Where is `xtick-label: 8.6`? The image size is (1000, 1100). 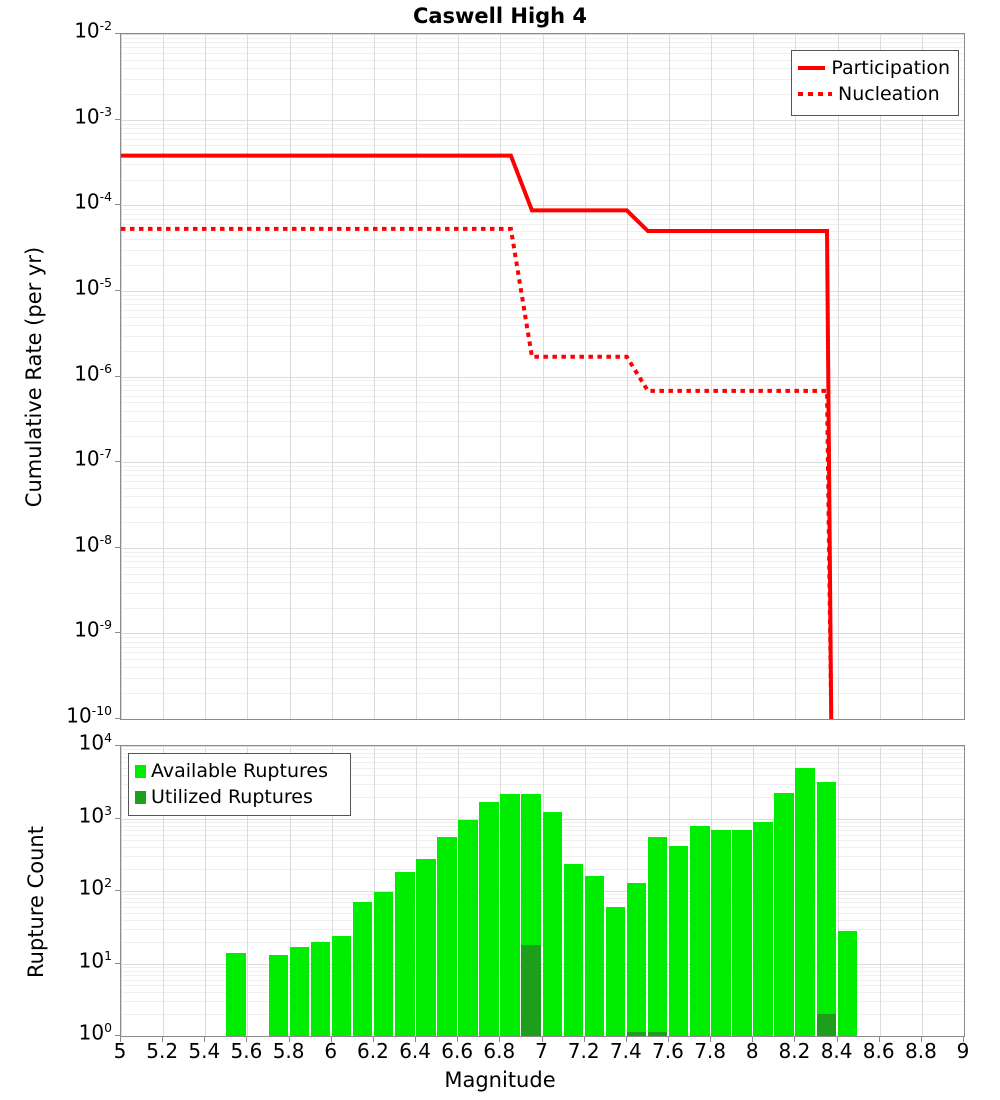 xtick-label: 8.6 is located at coordinates (878, 1051).